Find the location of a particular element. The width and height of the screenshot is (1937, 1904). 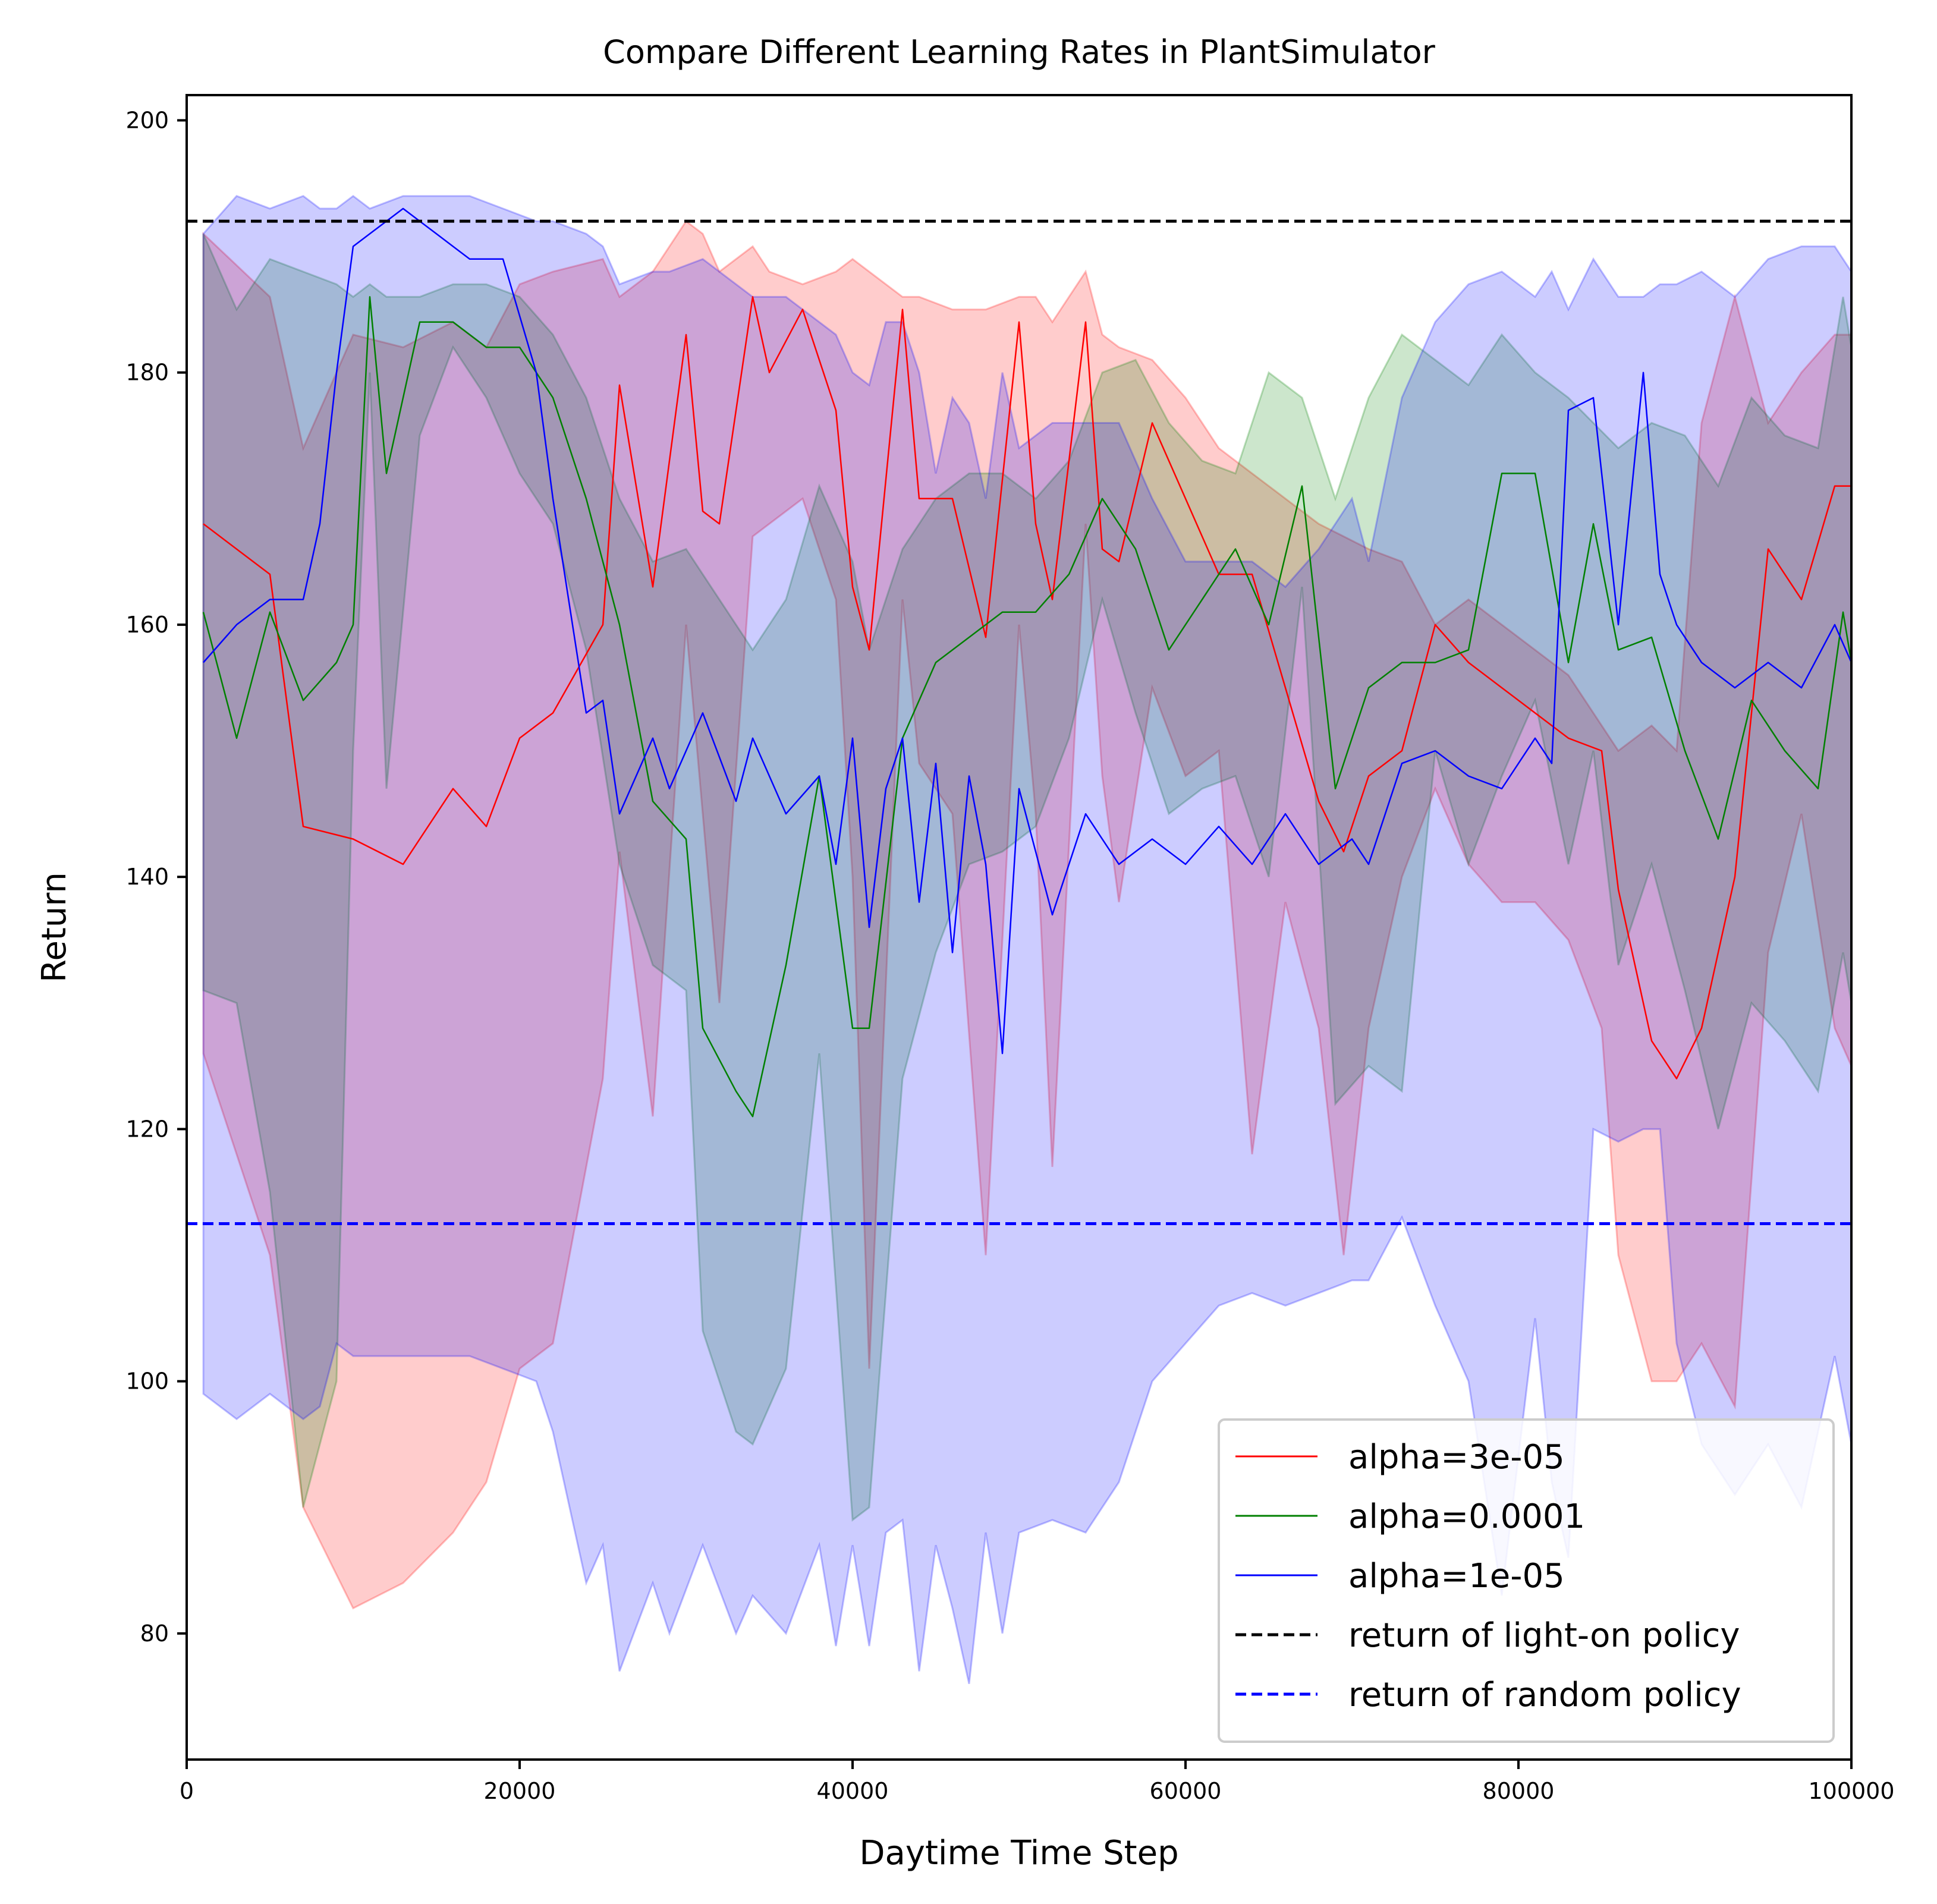

x-tick-label: 60000 is located at coordinates (1186, 1791).